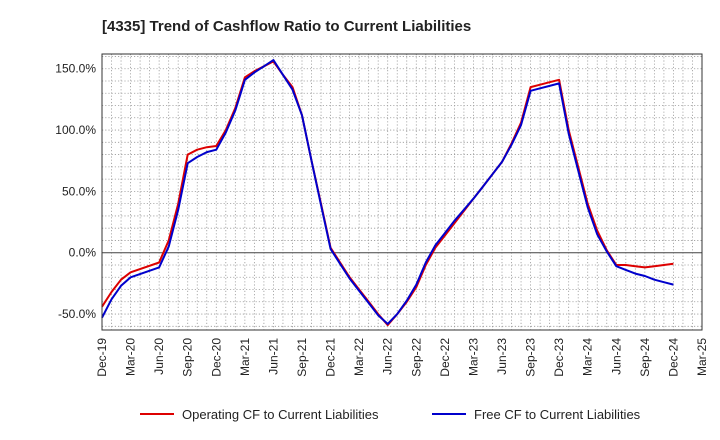 This screenshot has width=720, height=440. I want to click on y-tick-label: 150.0%, so click(75, 69).